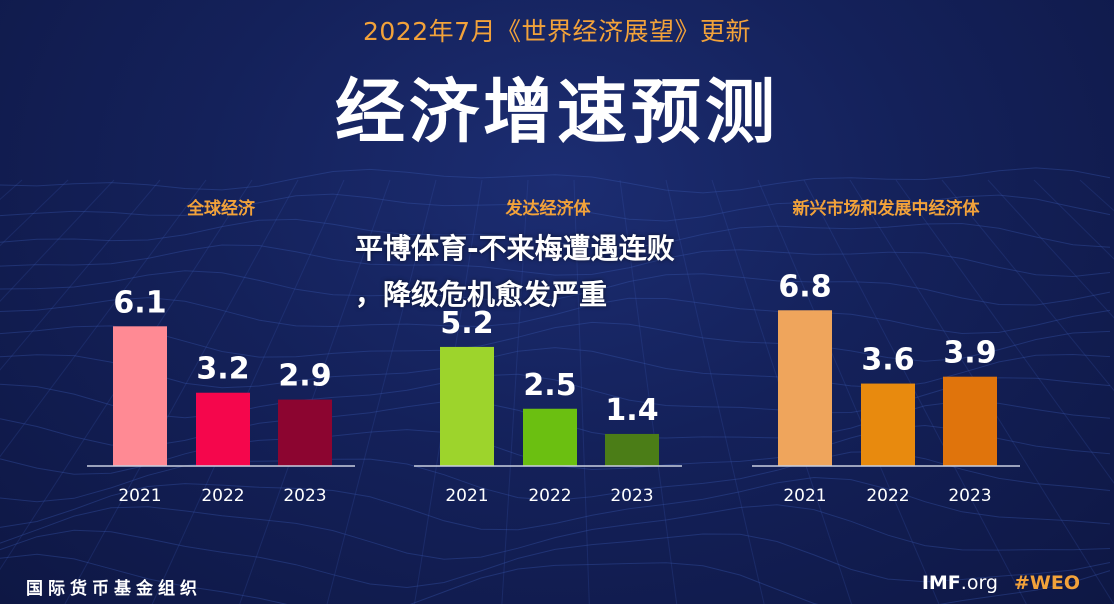 This screenshot has height=604, width=1114. Describe the element at coordinates (1046, 583) in the screenshot. I see `weo-hashtag: #WEO` at that location.